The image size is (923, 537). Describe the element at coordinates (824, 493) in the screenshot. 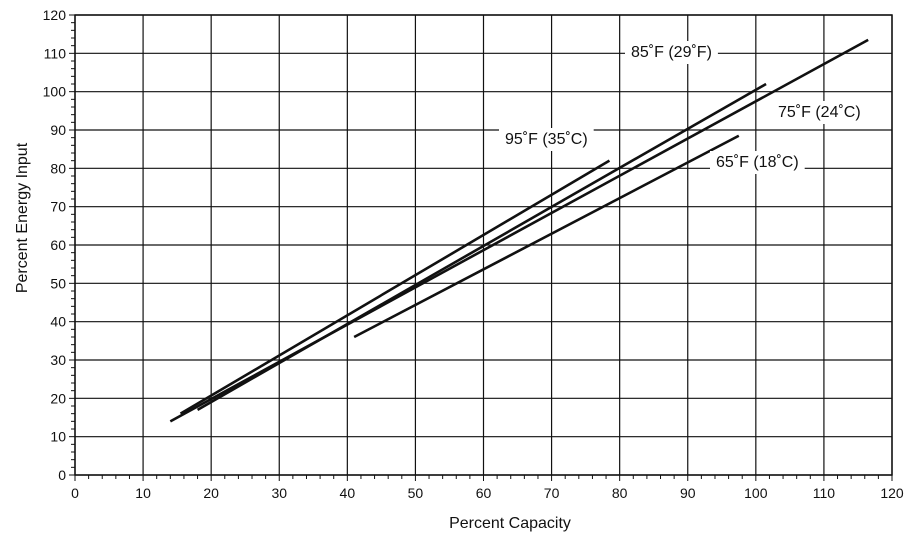

I see `x-tick-label: 110` at that location.